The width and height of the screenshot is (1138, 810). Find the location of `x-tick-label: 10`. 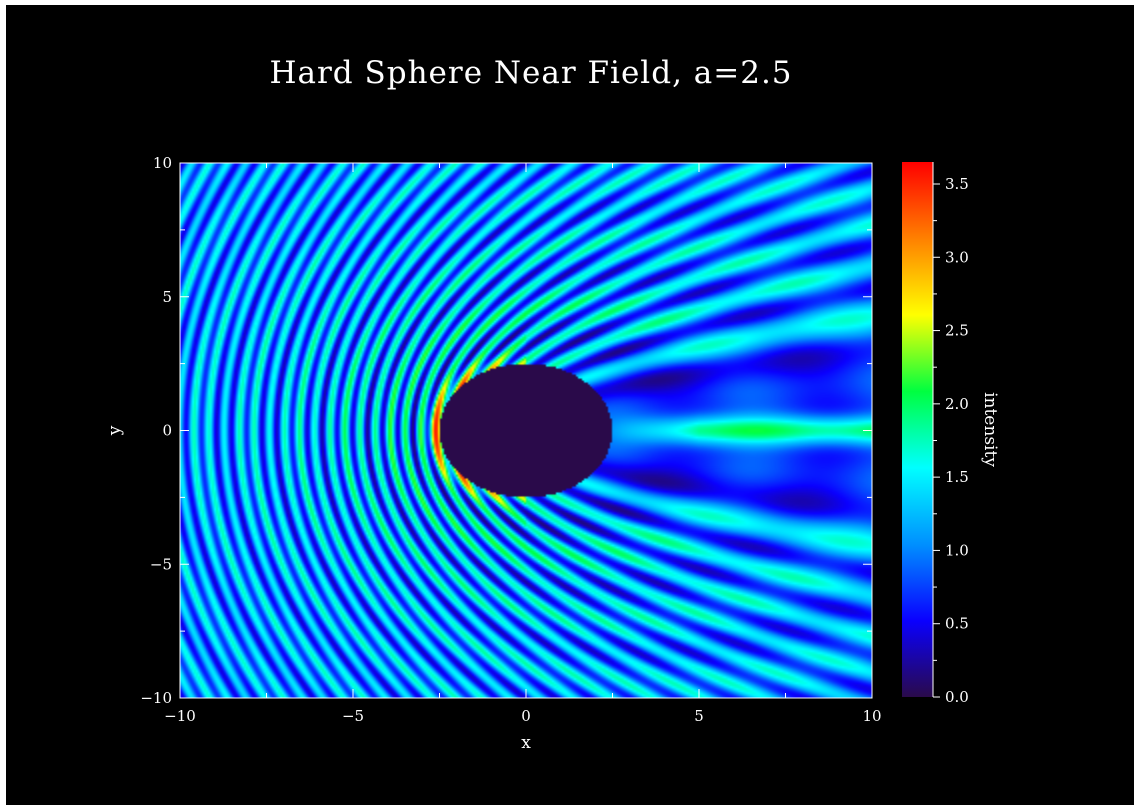

x-tick-label: 10 is located at coordinates (871, 716).